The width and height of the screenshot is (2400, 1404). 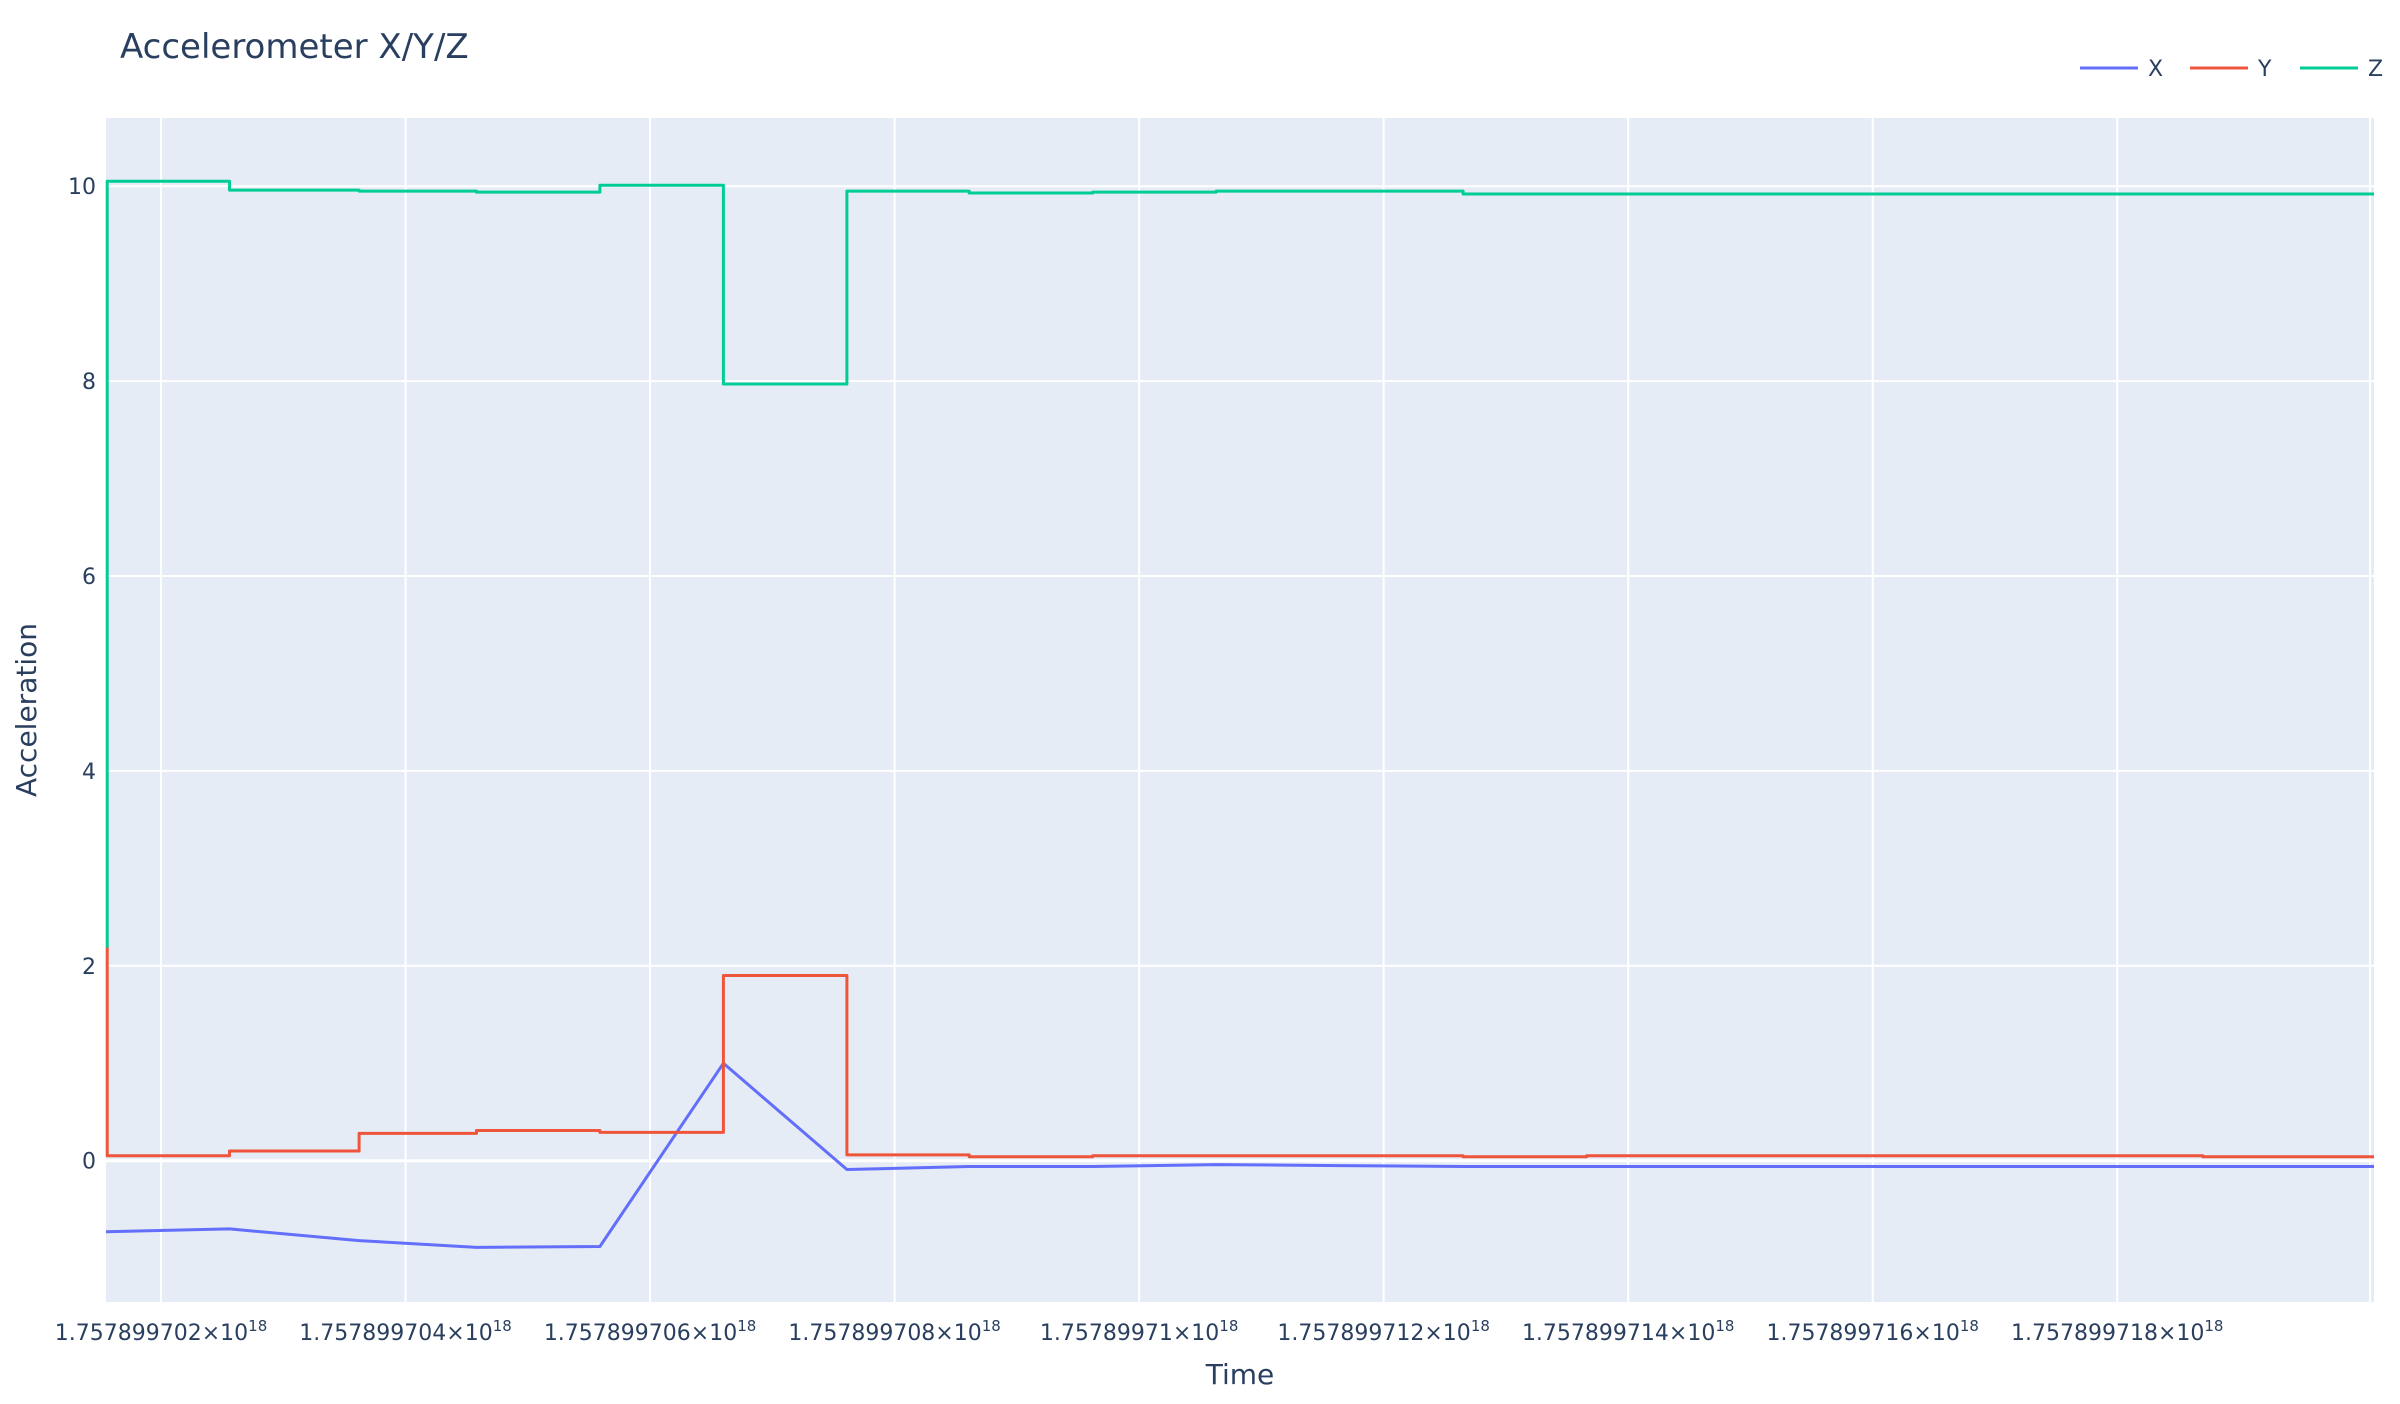 I want to click on x-tick-label: 1.757899706×10¹⁸, so click(x=650, y=1331).